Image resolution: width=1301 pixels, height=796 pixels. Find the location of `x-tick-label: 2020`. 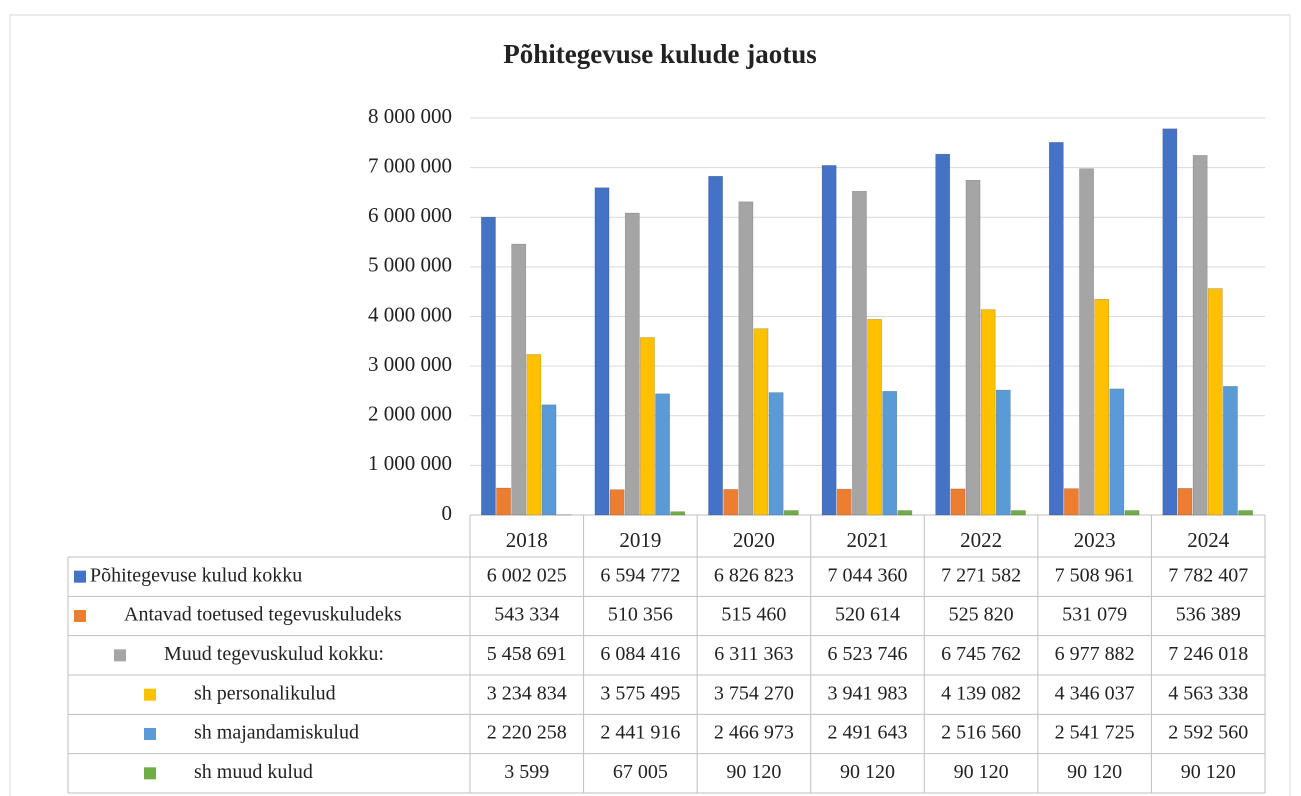

x-tick-label: 2020 is located at coordinates (754, 540).